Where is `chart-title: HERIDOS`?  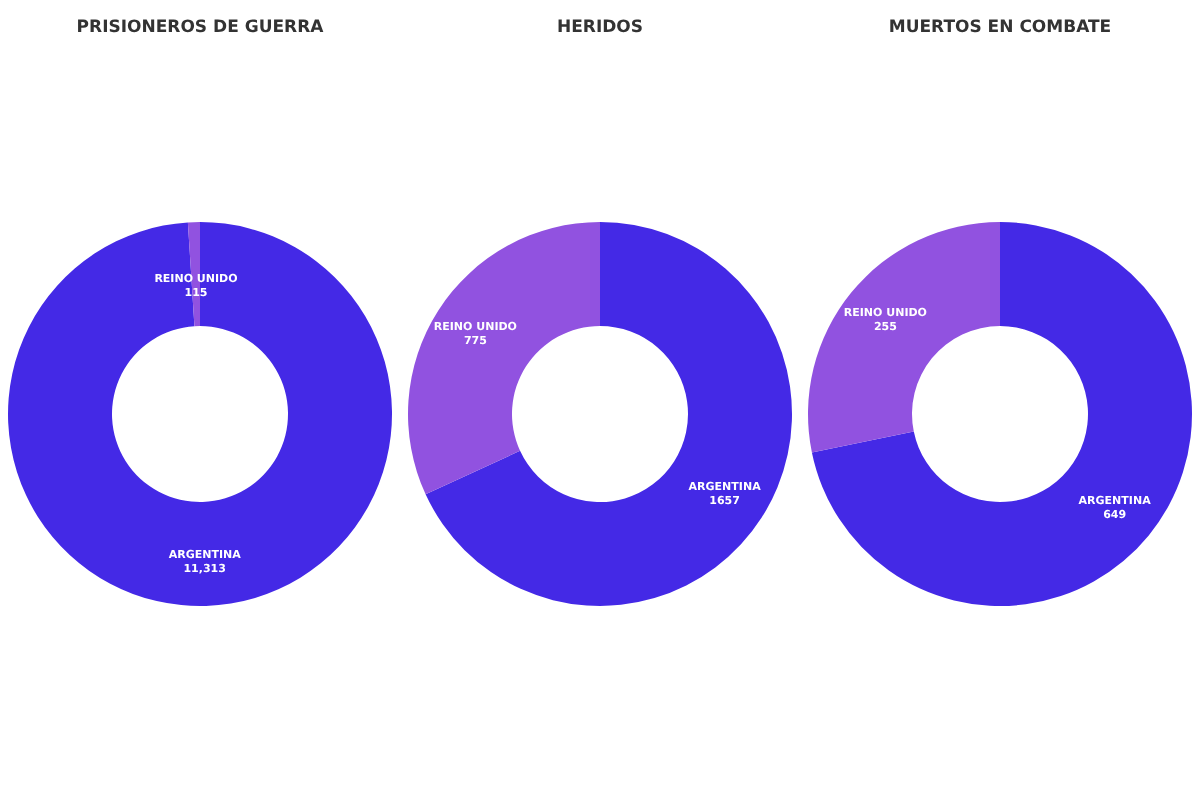 chart-title: HERIDOS is located at coordinates (600, 28).